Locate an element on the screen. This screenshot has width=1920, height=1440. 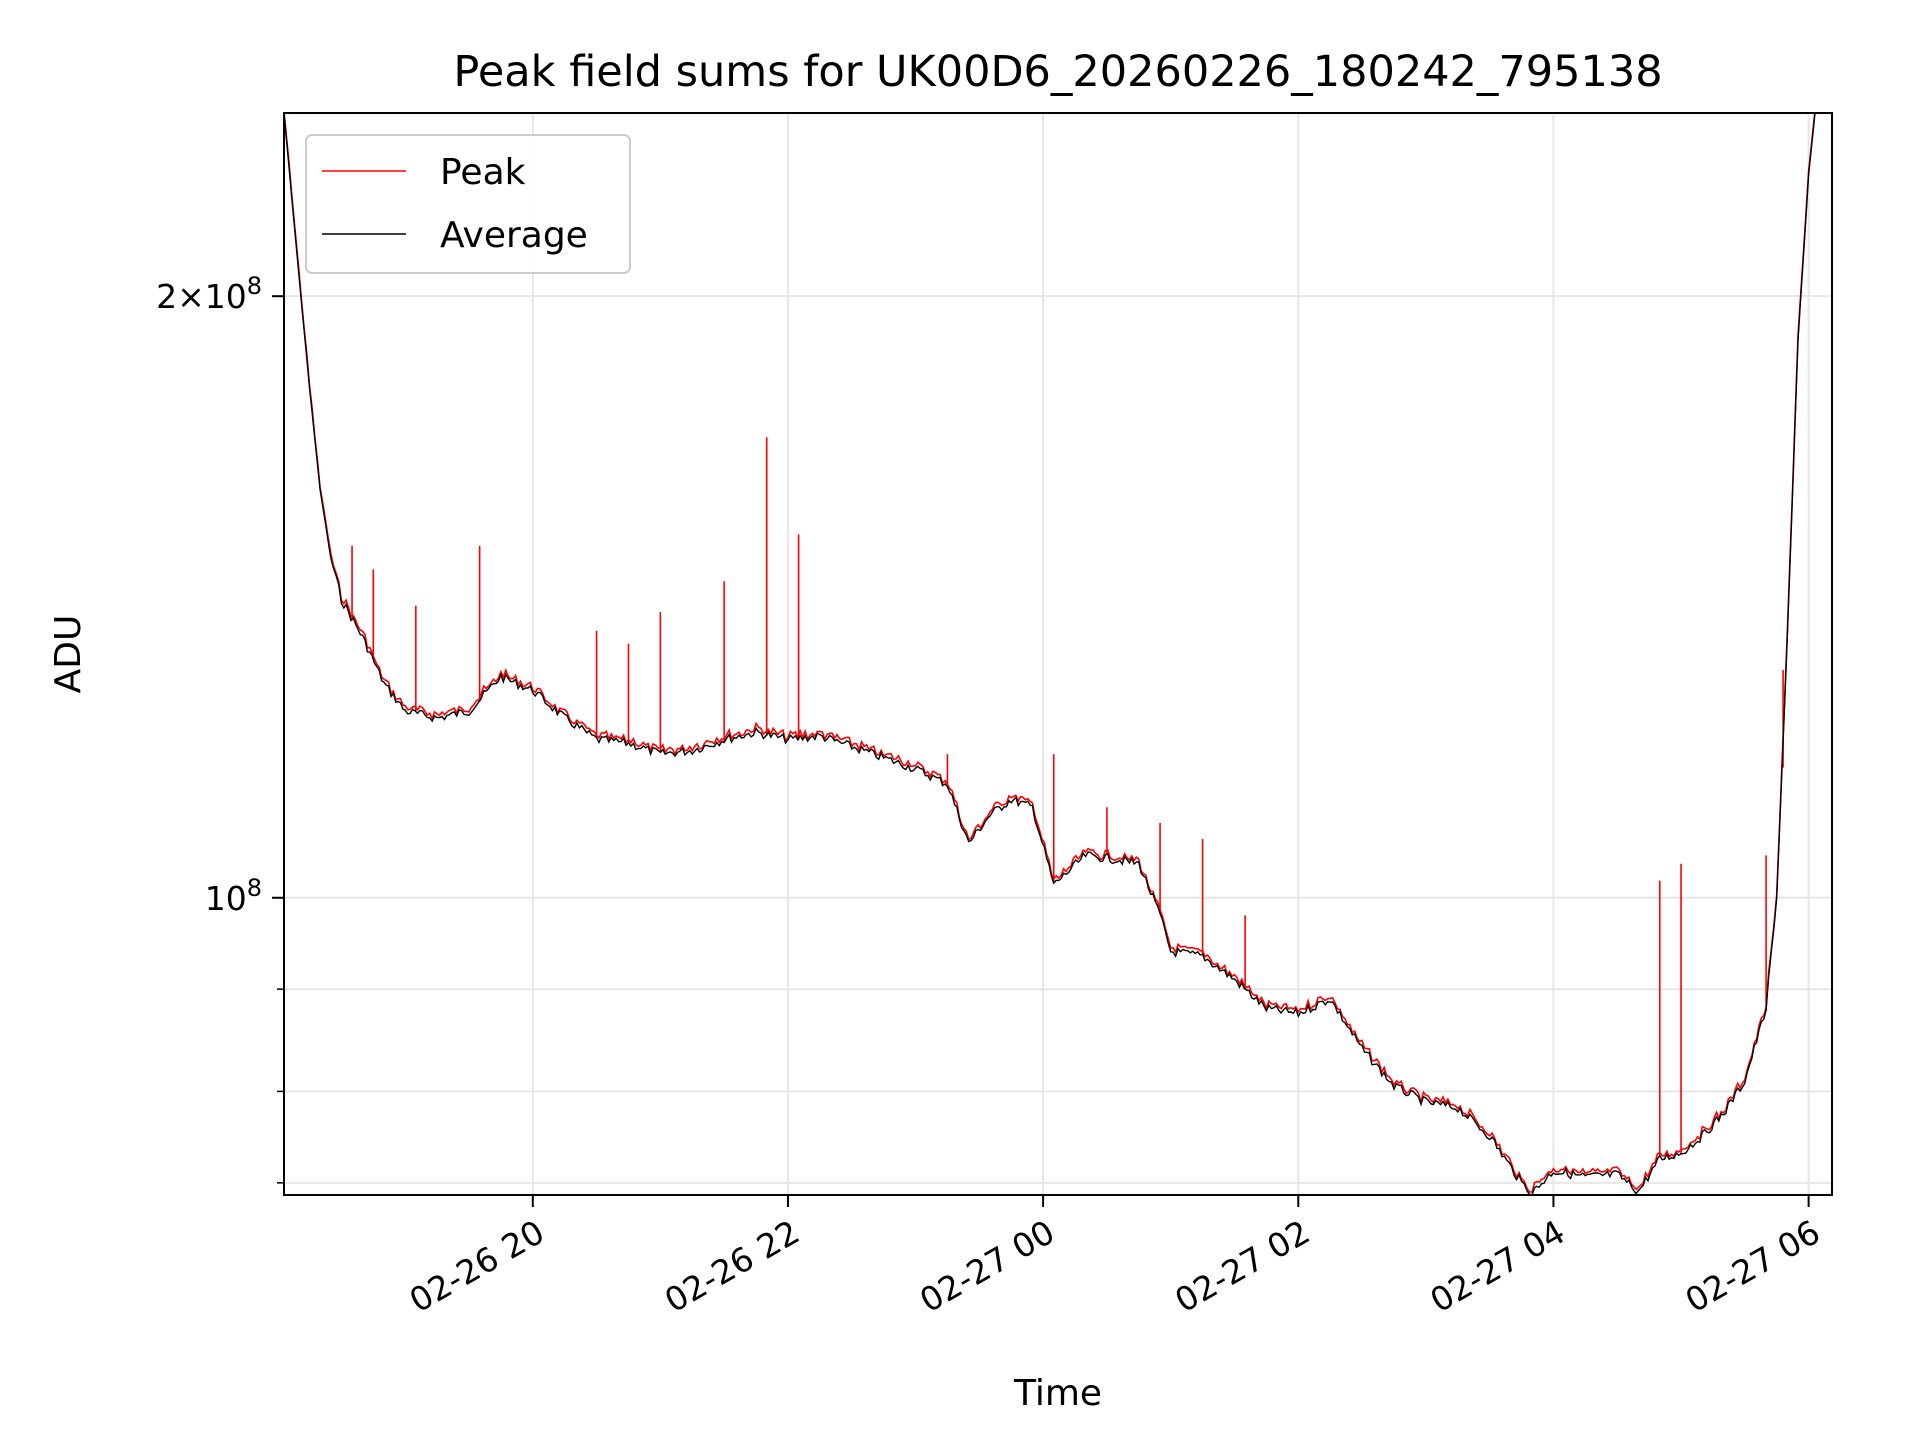
y-tick-label: 2×108 is located at coordinates (209, 294).